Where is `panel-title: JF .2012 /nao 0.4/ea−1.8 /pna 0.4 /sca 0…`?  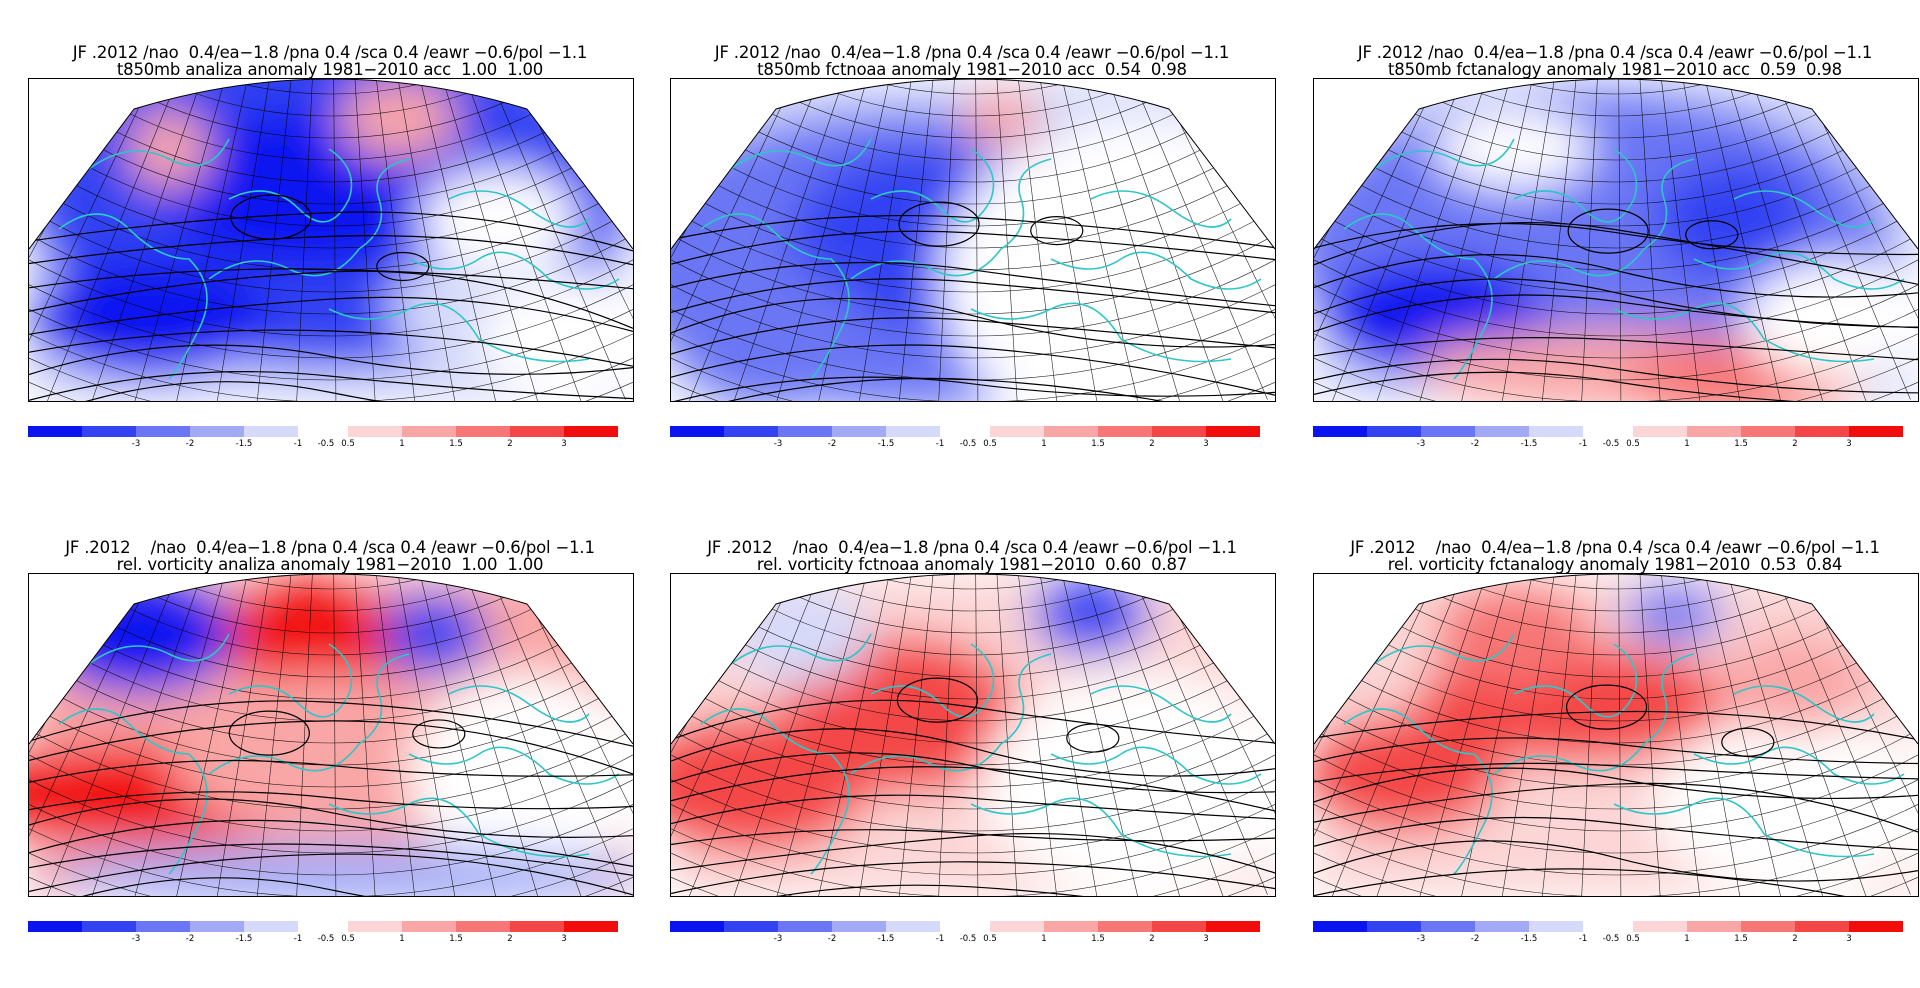 panel-title: JF .2012 /nao 0.4/ea−1.8 /pna 0.4 /sca 0… is located at coordinates (330, 61).